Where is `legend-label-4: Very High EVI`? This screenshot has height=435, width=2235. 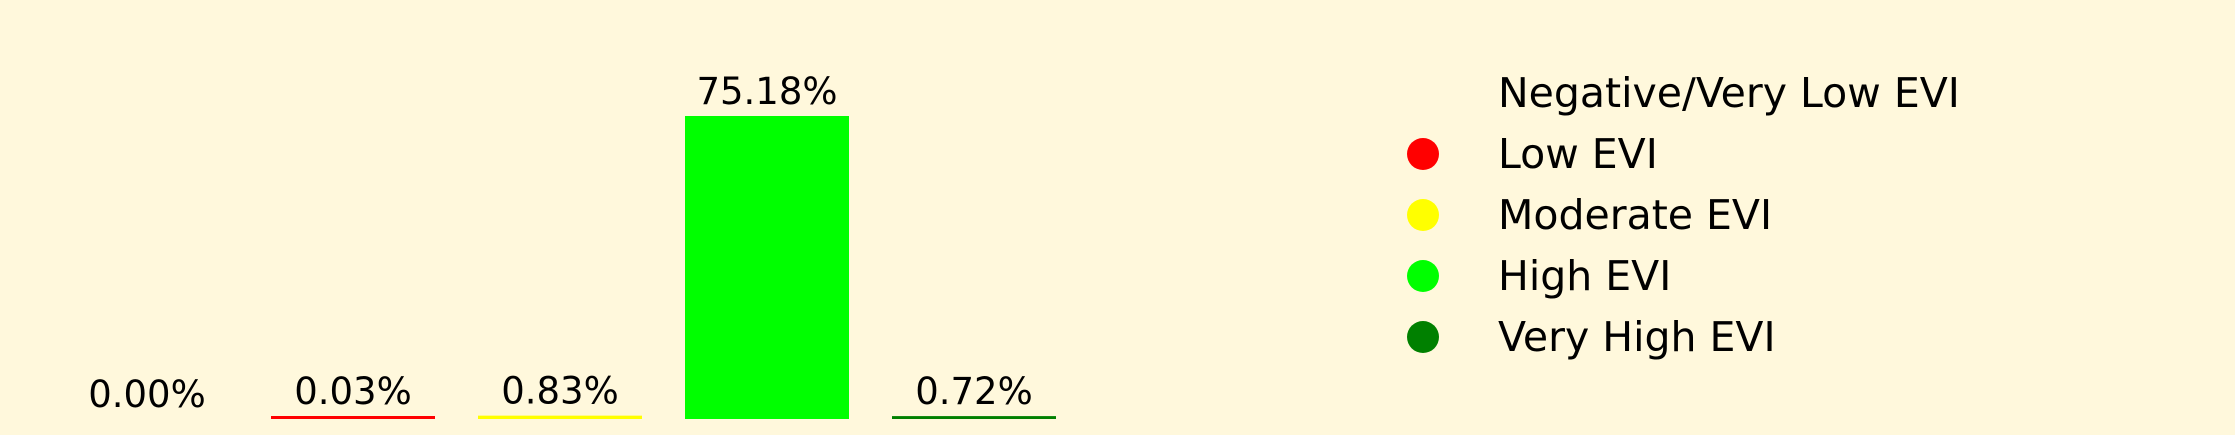 legend-label-4: Very High EVI is located at coordinates (1637, 337).